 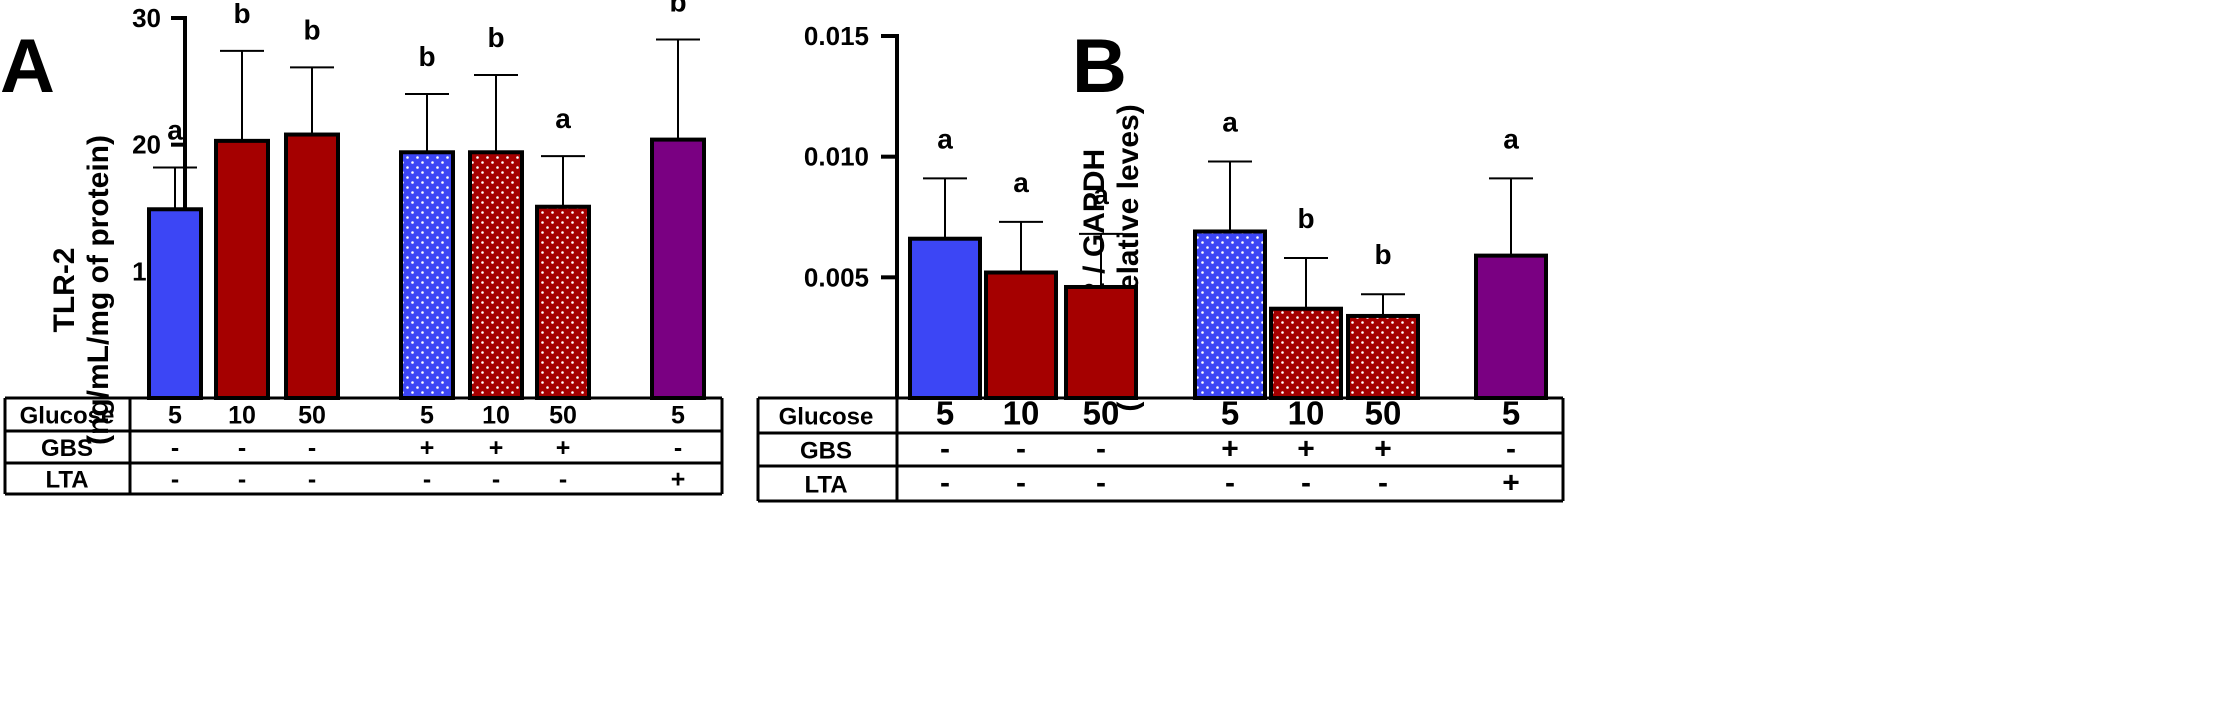 I want to click on panel-a-table-row-label: GBS, so click(x=67, y=448).